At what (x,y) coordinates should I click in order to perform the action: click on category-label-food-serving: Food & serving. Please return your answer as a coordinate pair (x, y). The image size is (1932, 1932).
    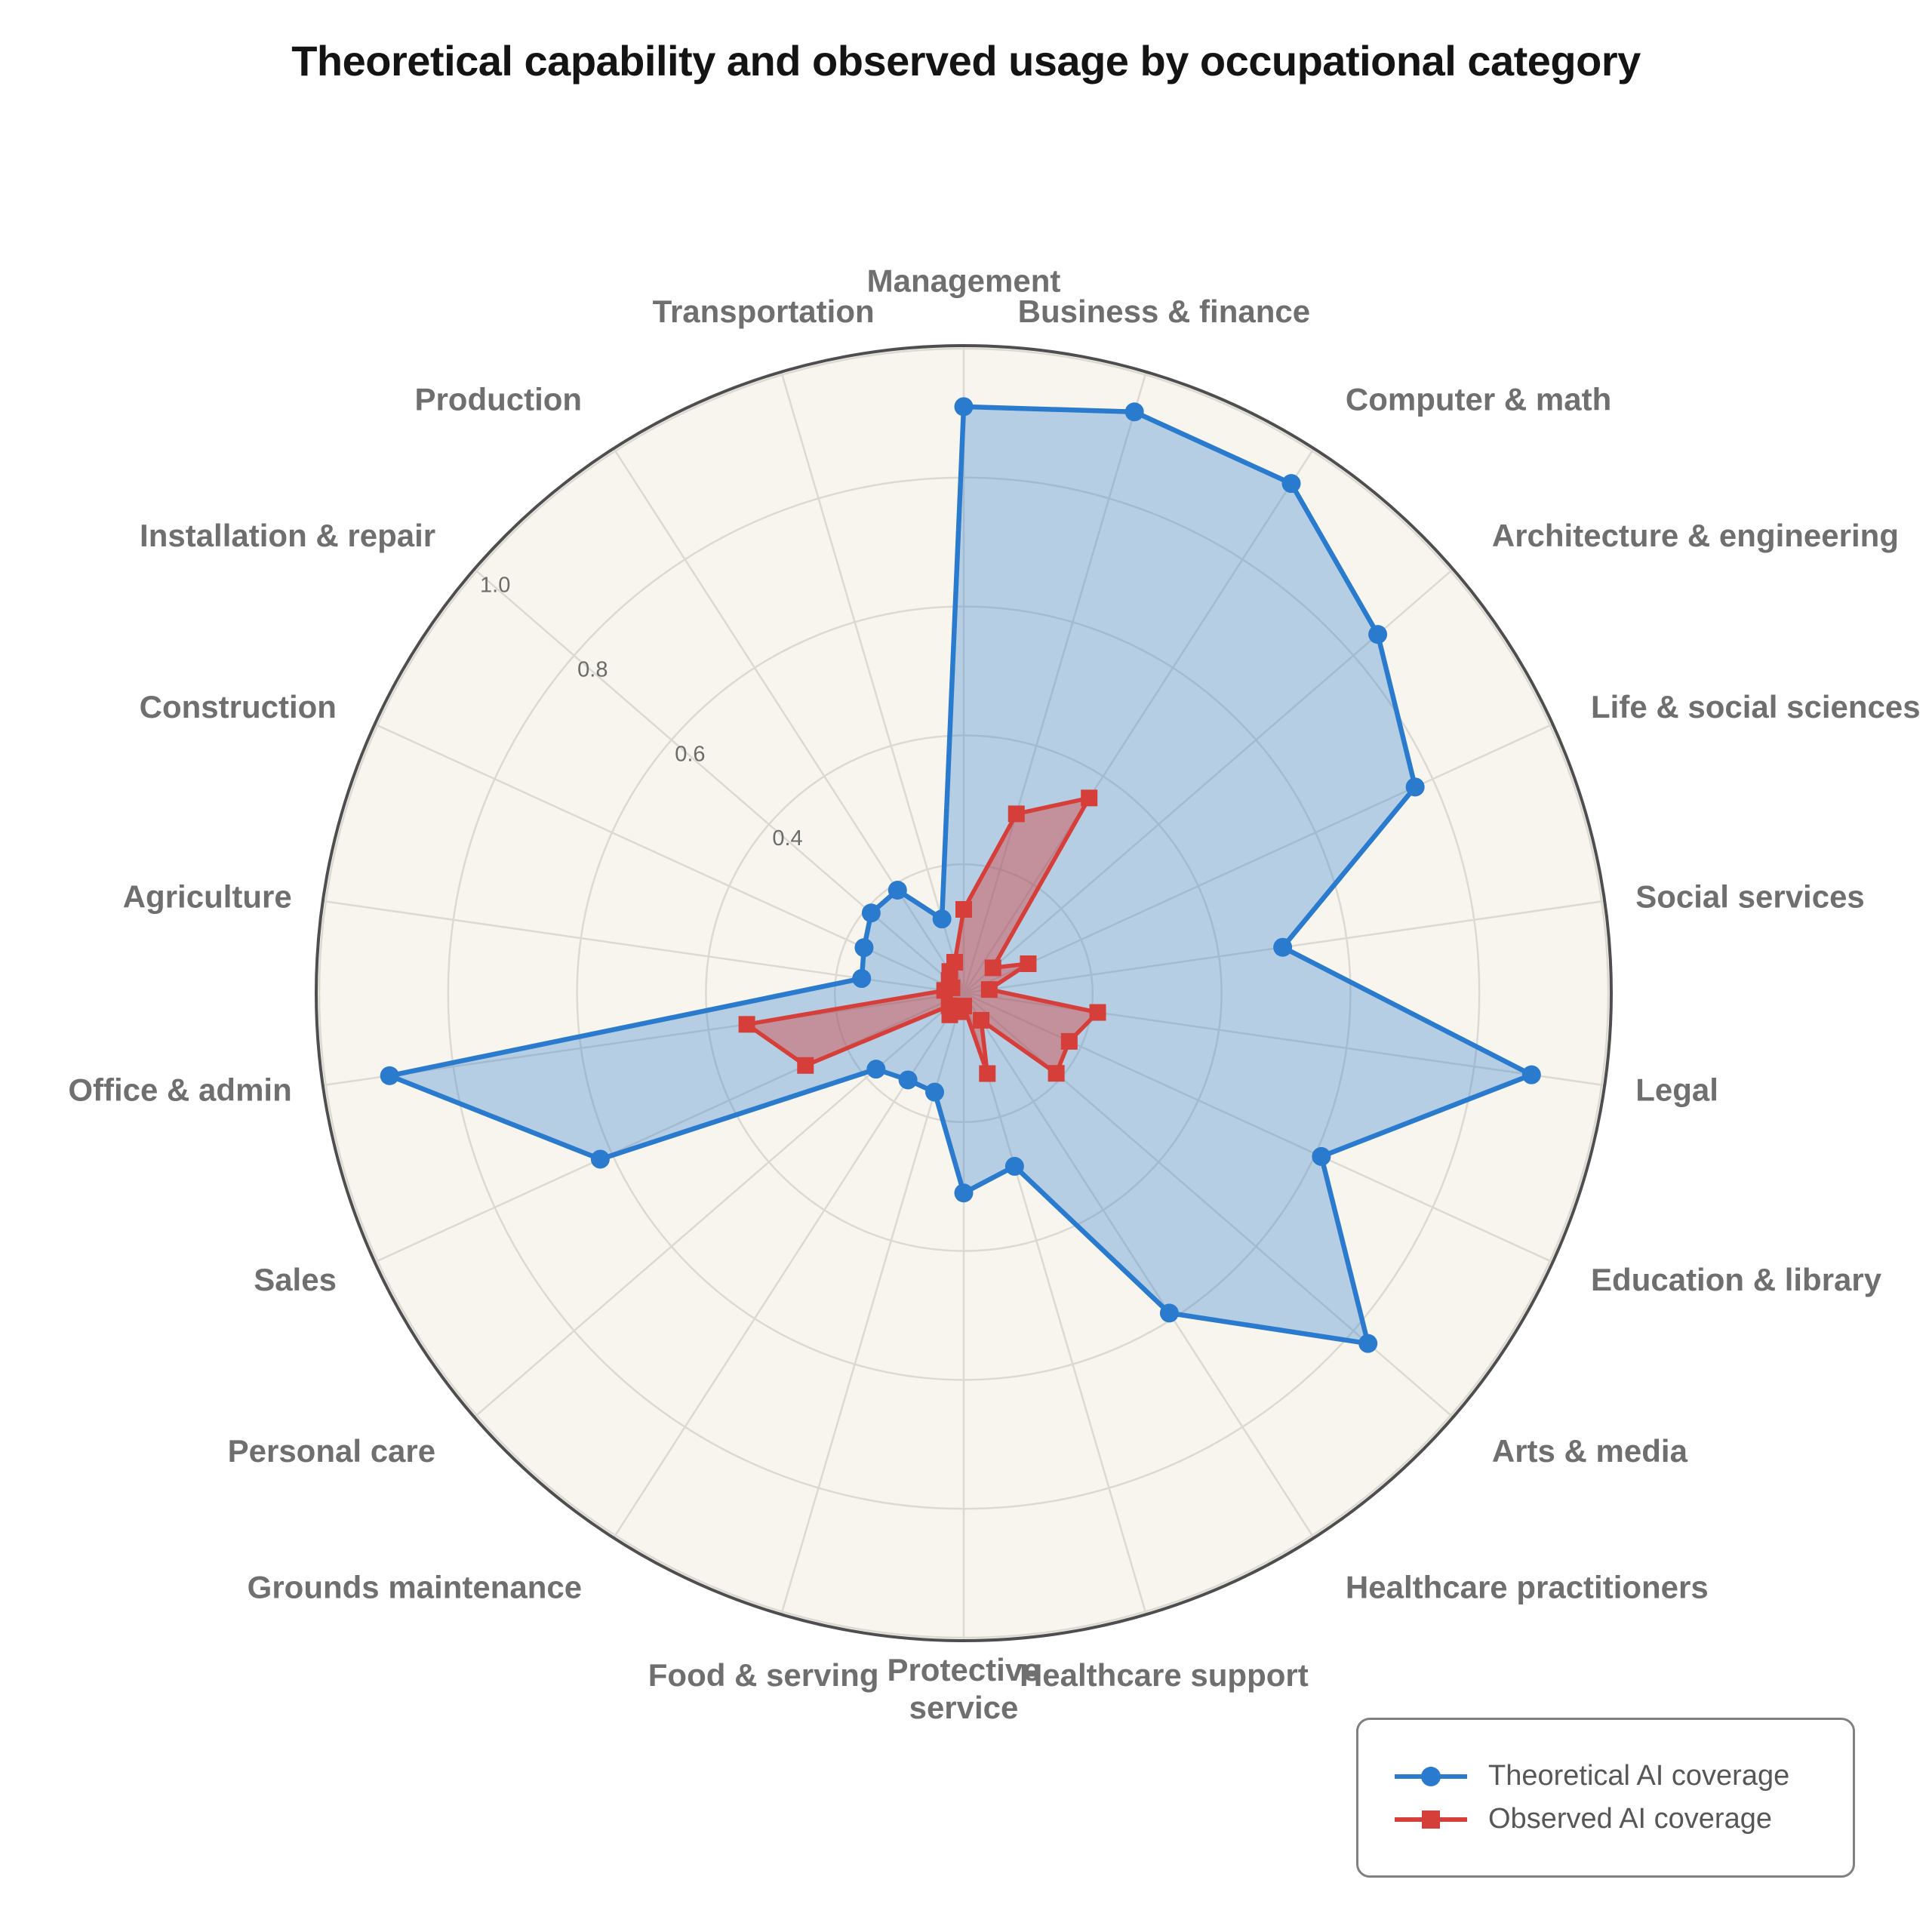
    Looking at the image, I should click on (763, 1675).